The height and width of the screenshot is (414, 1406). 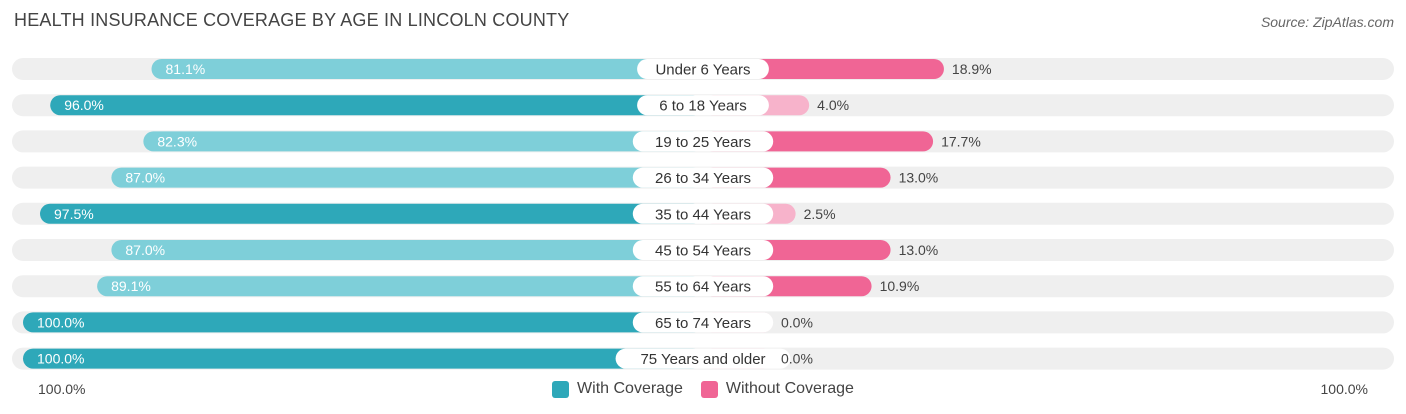 I want to click on category-label: Under 6 Years, so click(x=702, y=70).